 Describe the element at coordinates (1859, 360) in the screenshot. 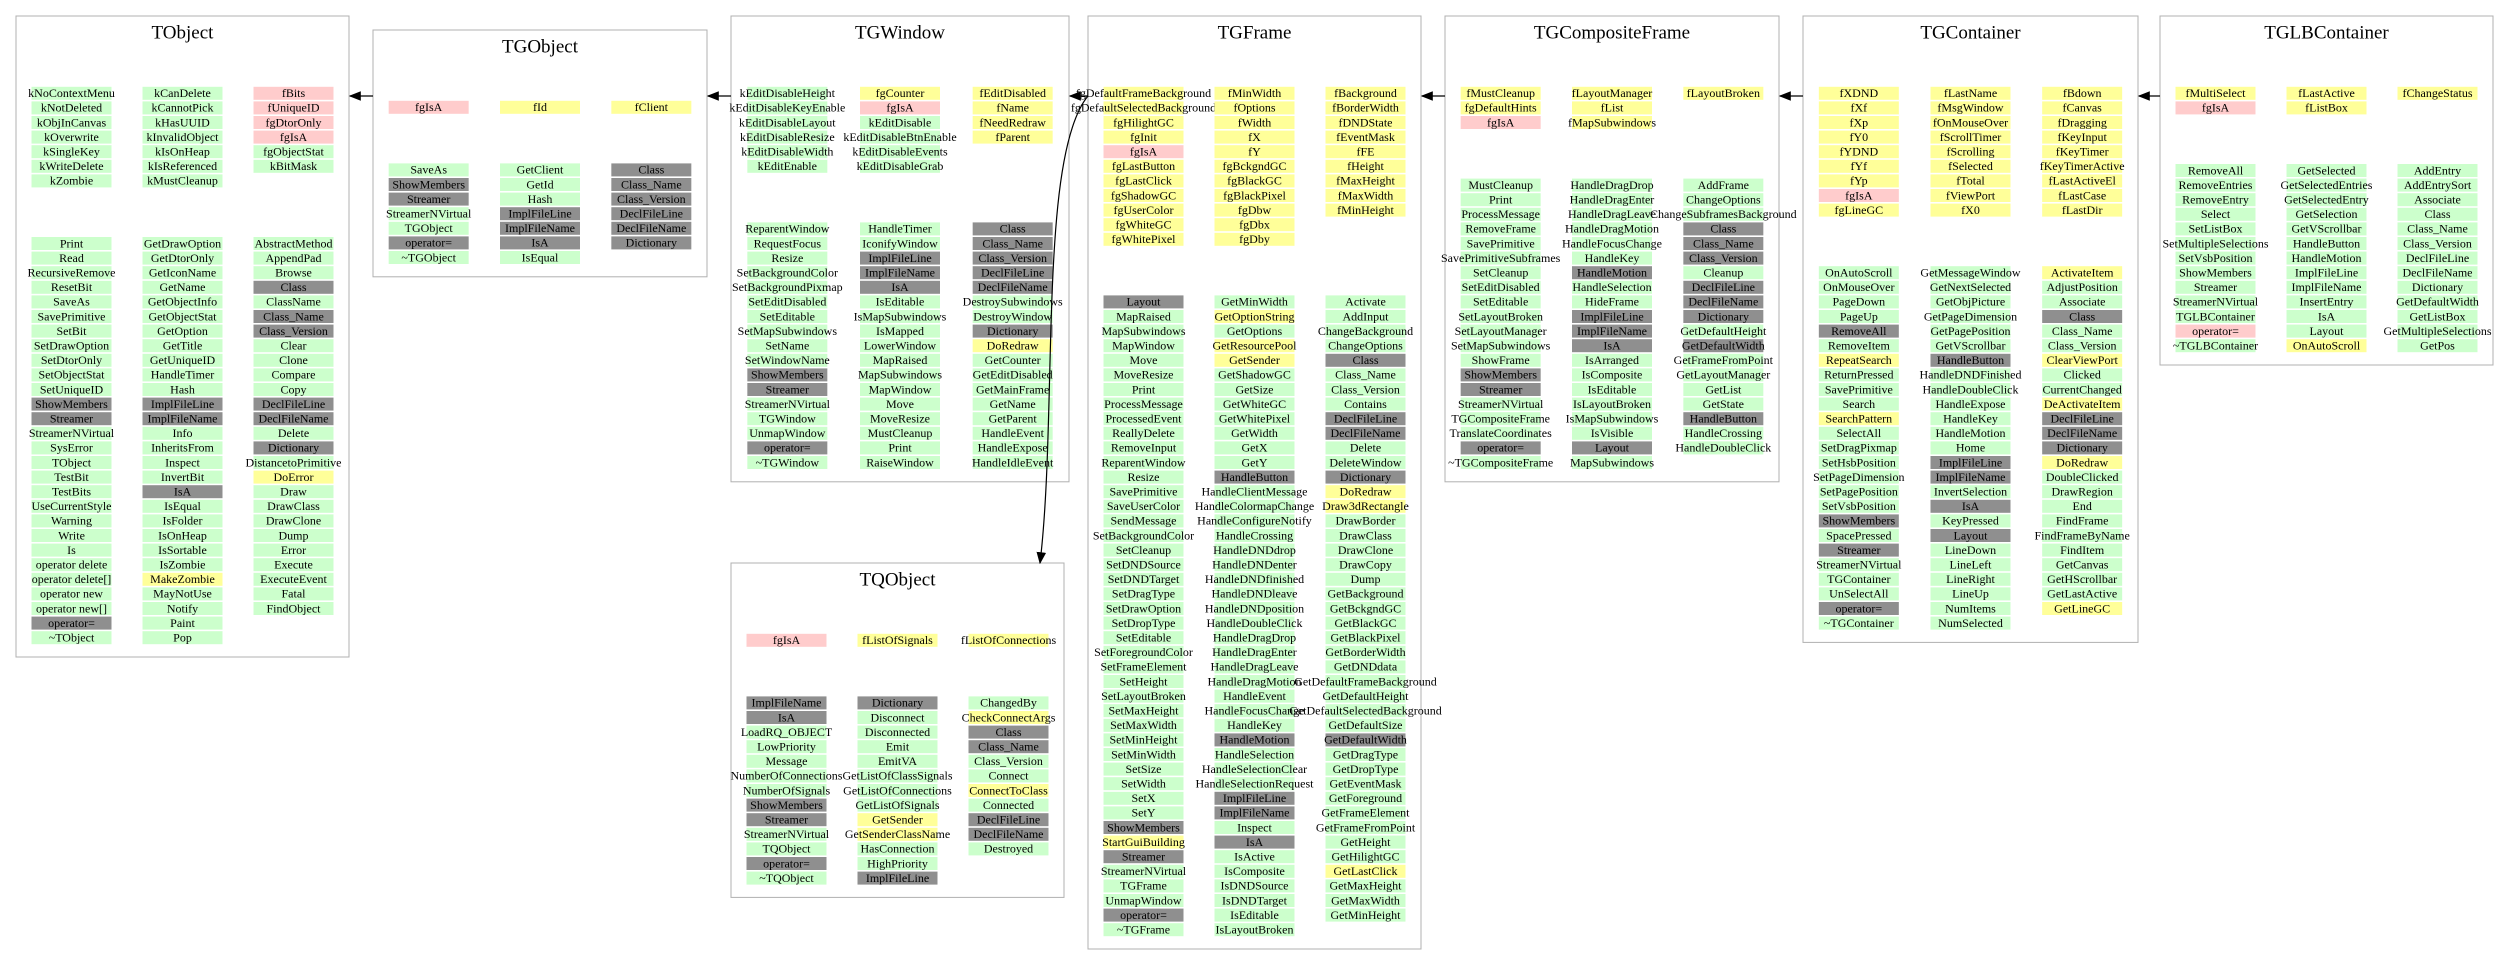

I see `method: RepeatSearch` at that location.